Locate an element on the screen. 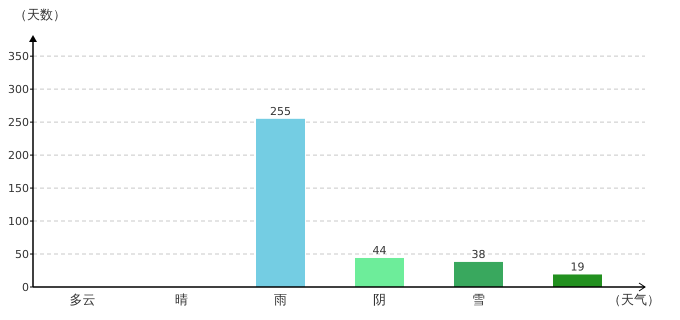 The height and width of the screenshot is (320, 680). xtick: 雪 is located at coordinates (478, 300).